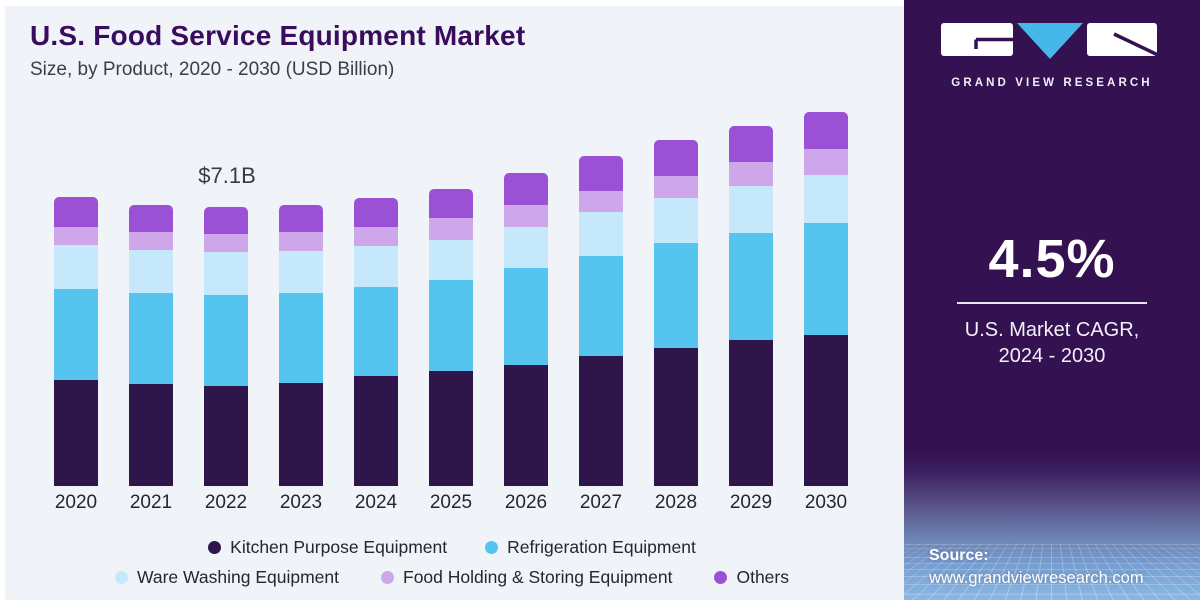  Describe the element at coordinates (76, 502) in the screenshot. I see `x-axis-label-2020: 2020` at that location.